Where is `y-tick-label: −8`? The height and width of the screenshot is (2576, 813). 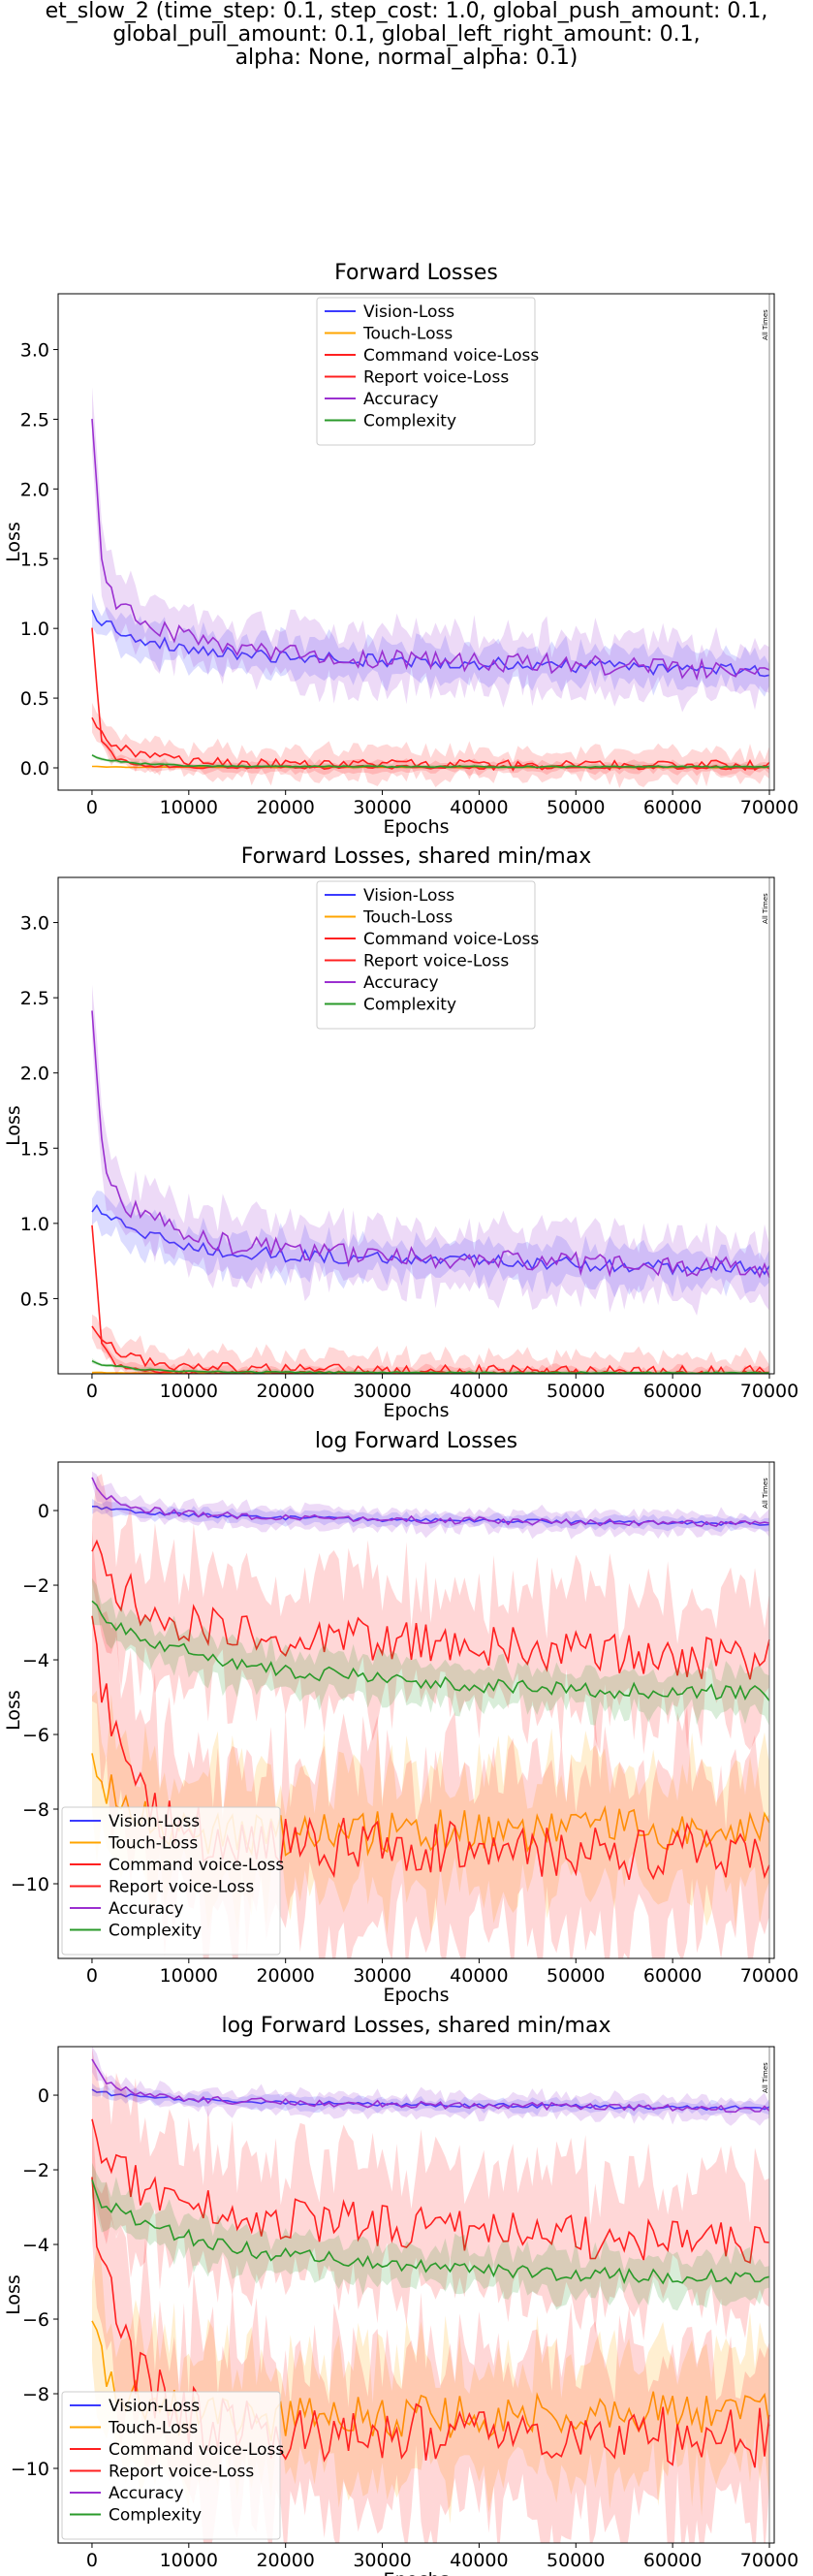 y-tick-label: −8 is located at coordinates (35, 1810).